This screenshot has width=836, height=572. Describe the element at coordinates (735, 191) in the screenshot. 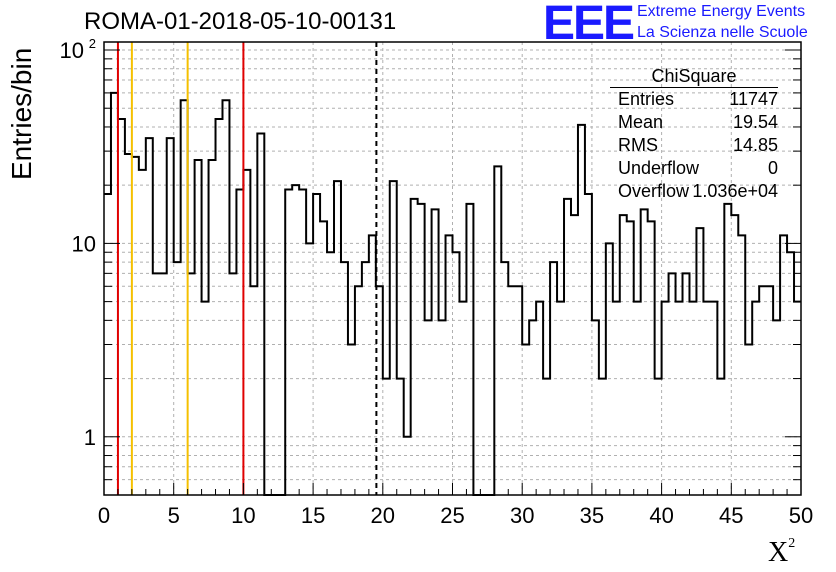

I see `stats-value: 1.036e+04` at that location.